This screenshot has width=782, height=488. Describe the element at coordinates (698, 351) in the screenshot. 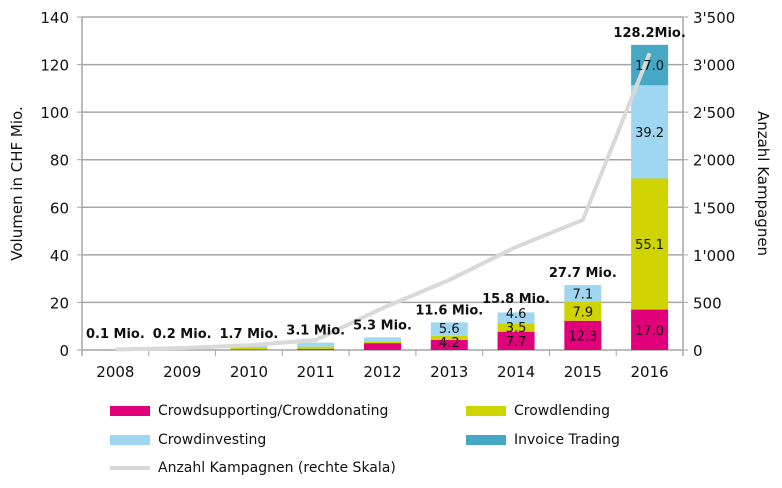

I see `y2-tick-label: 0` at that location.